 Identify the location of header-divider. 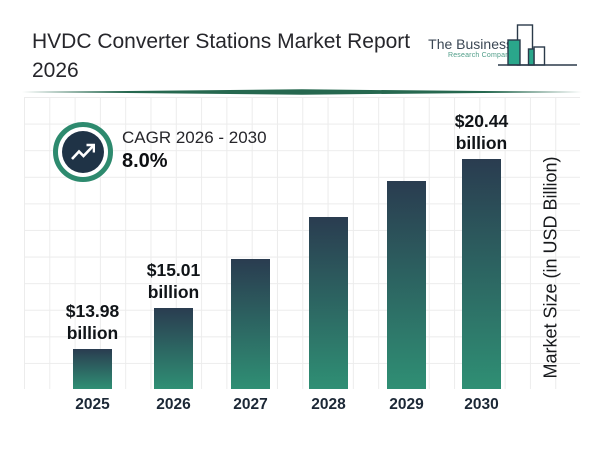
(302, 92).